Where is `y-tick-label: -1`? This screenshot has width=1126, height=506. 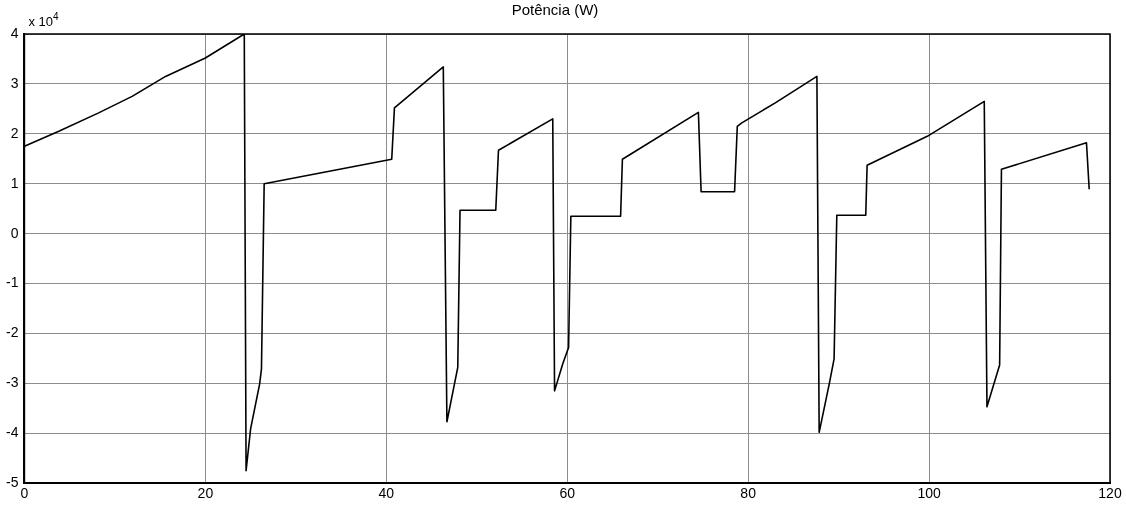
y-tick-label: -1 is located at coordinates (12, 282).